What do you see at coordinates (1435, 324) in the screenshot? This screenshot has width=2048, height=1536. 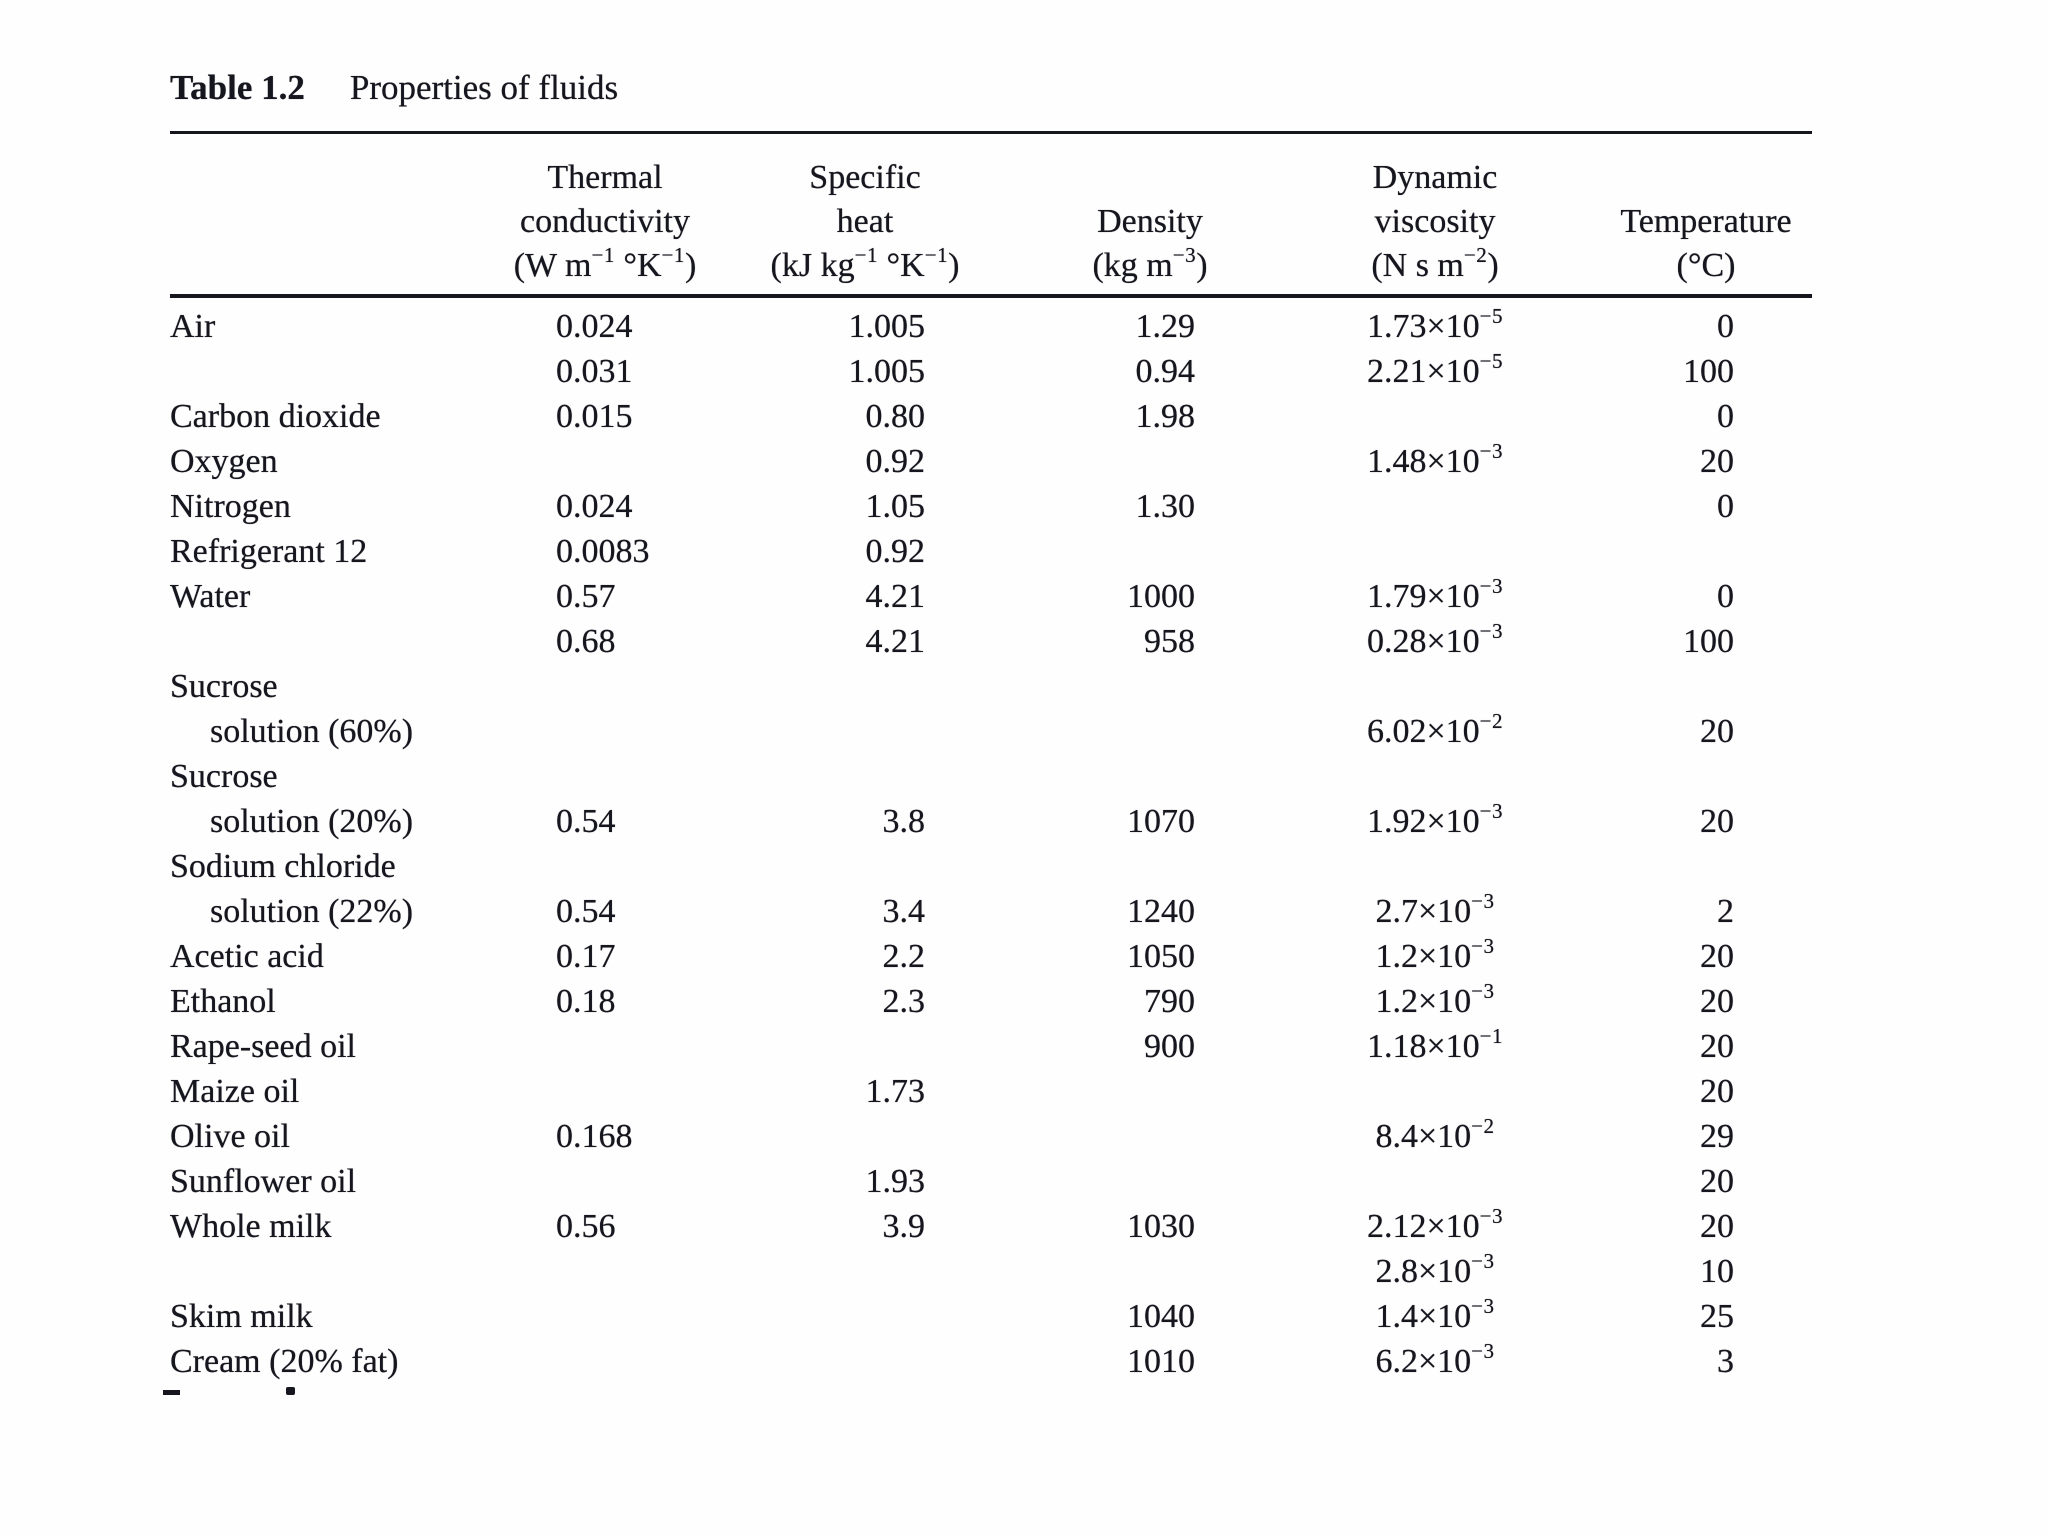 I see `cell-mu: 1.73×10⁻⁵` at bounding box center [1435, 324].